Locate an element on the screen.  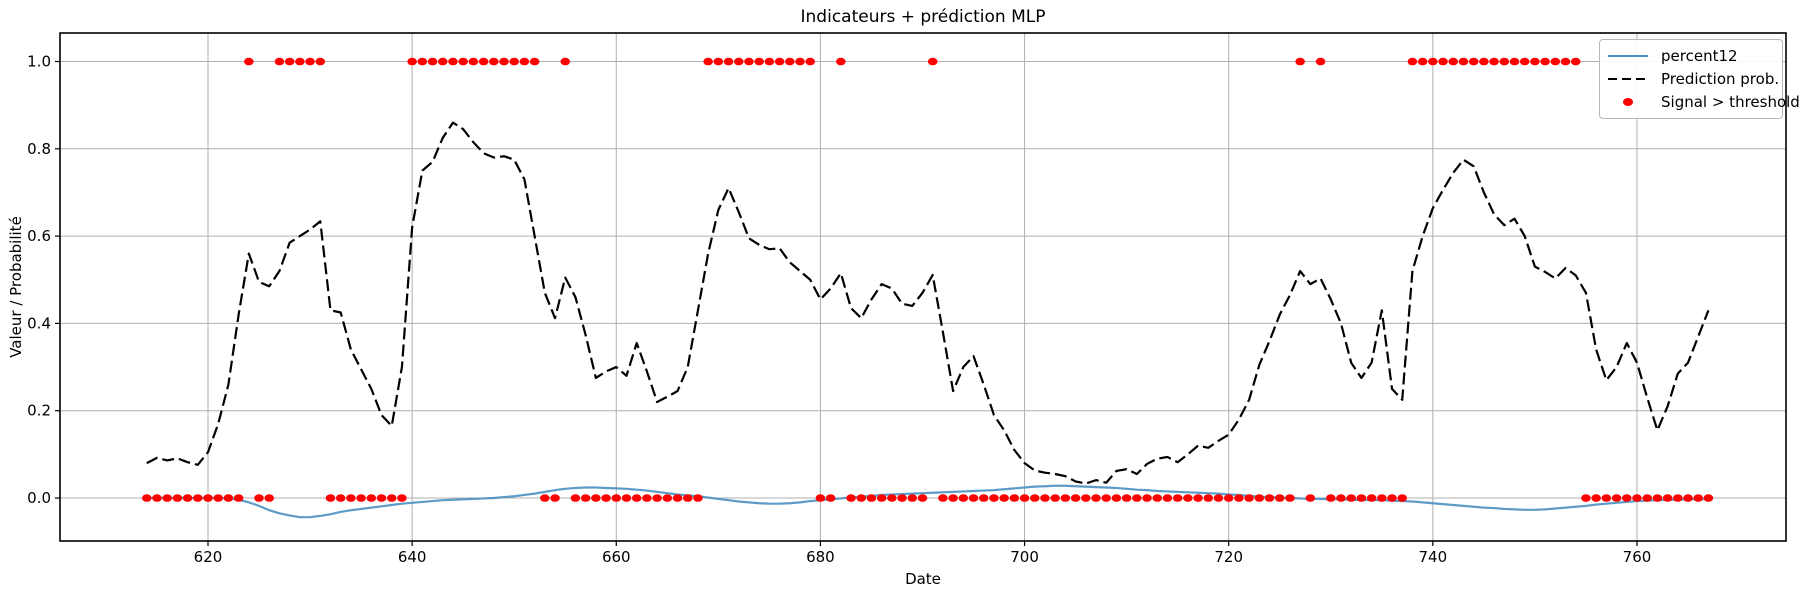
x-tick-label: 680 is located at coordinates (820, 557).